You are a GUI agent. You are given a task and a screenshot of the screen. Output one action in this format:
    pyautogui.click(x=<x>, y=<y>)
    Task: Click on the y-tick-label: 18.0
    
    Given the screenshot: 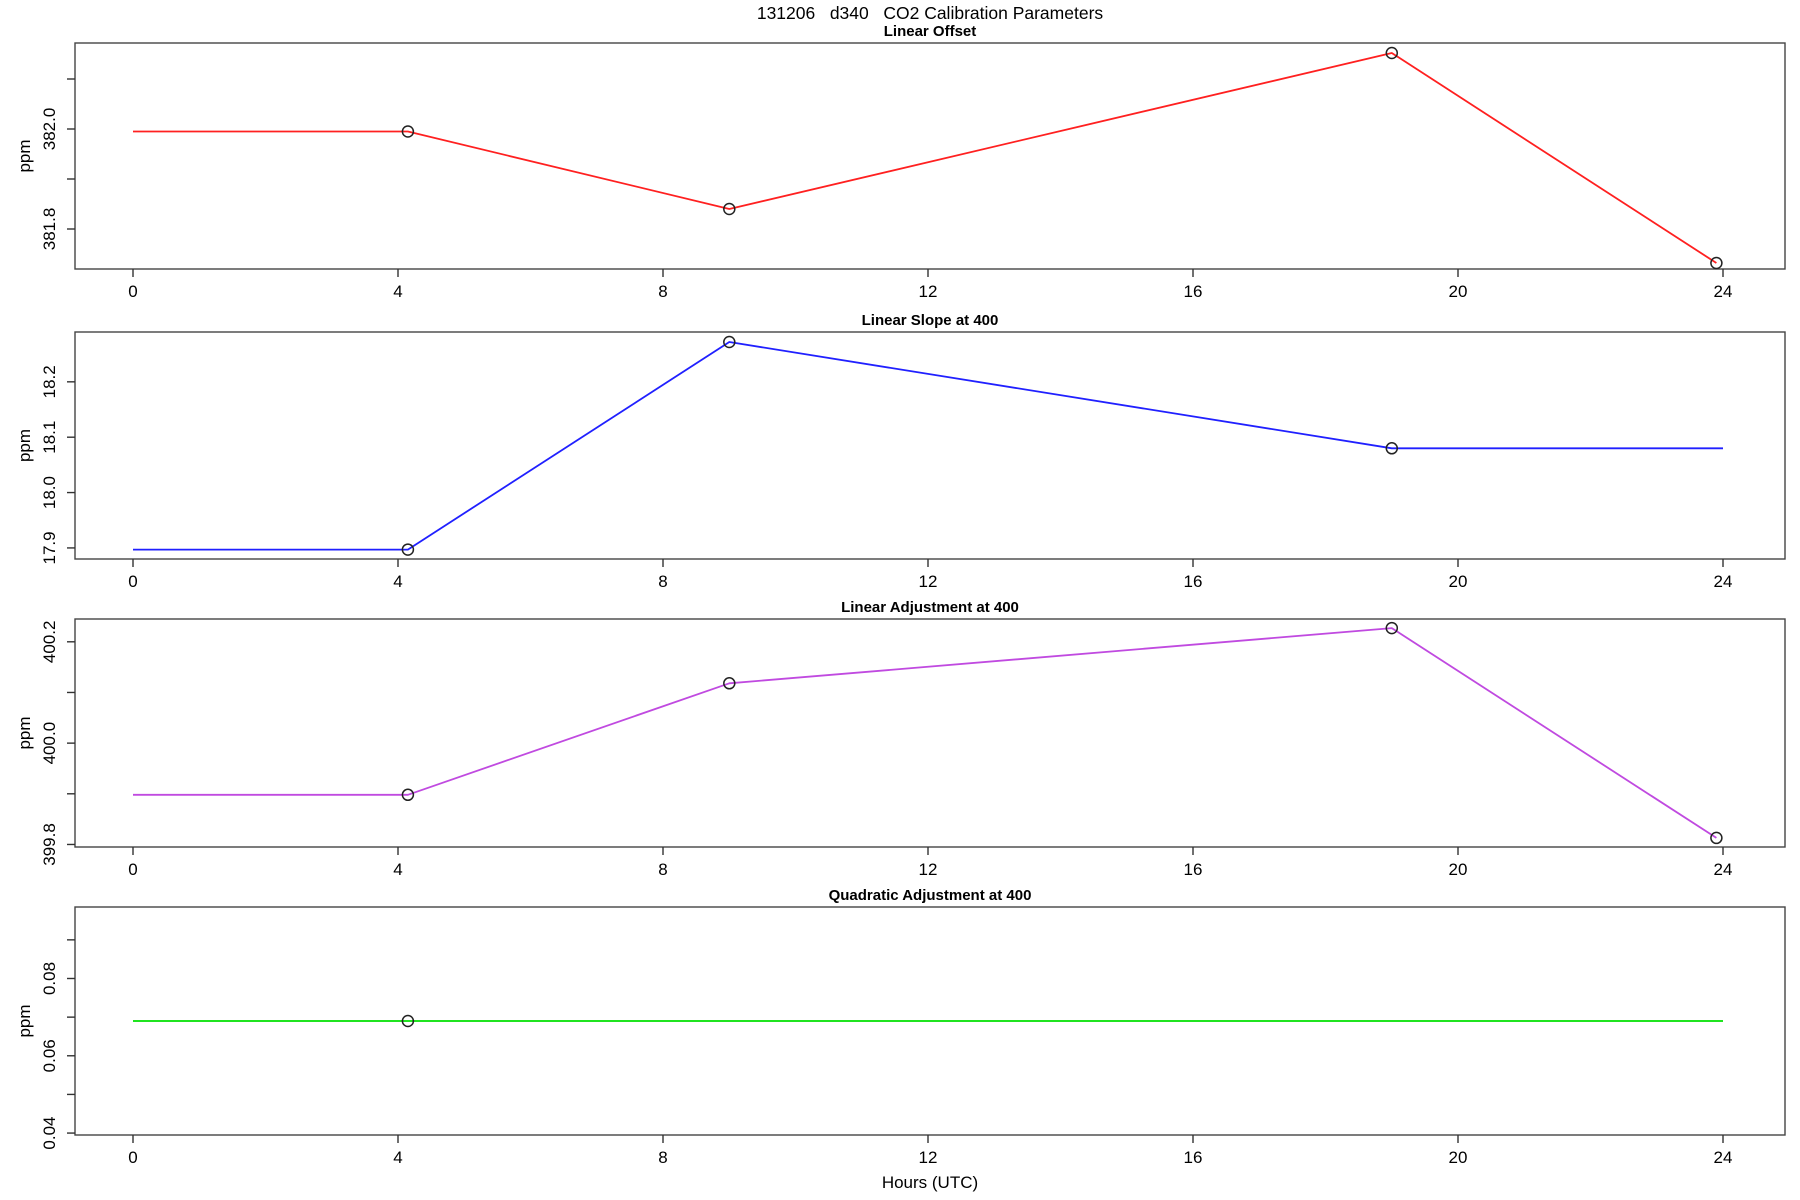 What is the action you would take?
    pyautogui.click(x=49, y=492)
    